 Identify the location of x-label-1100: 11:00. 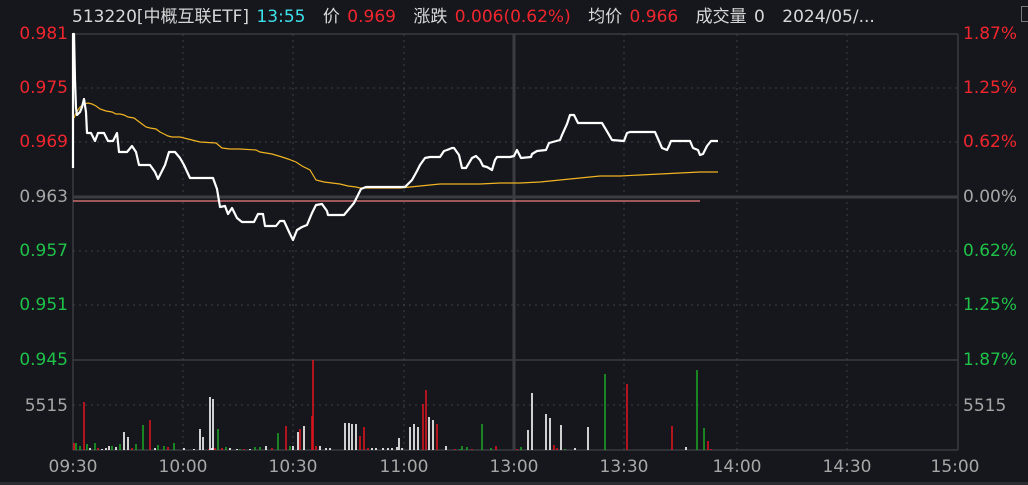
(404, 467).